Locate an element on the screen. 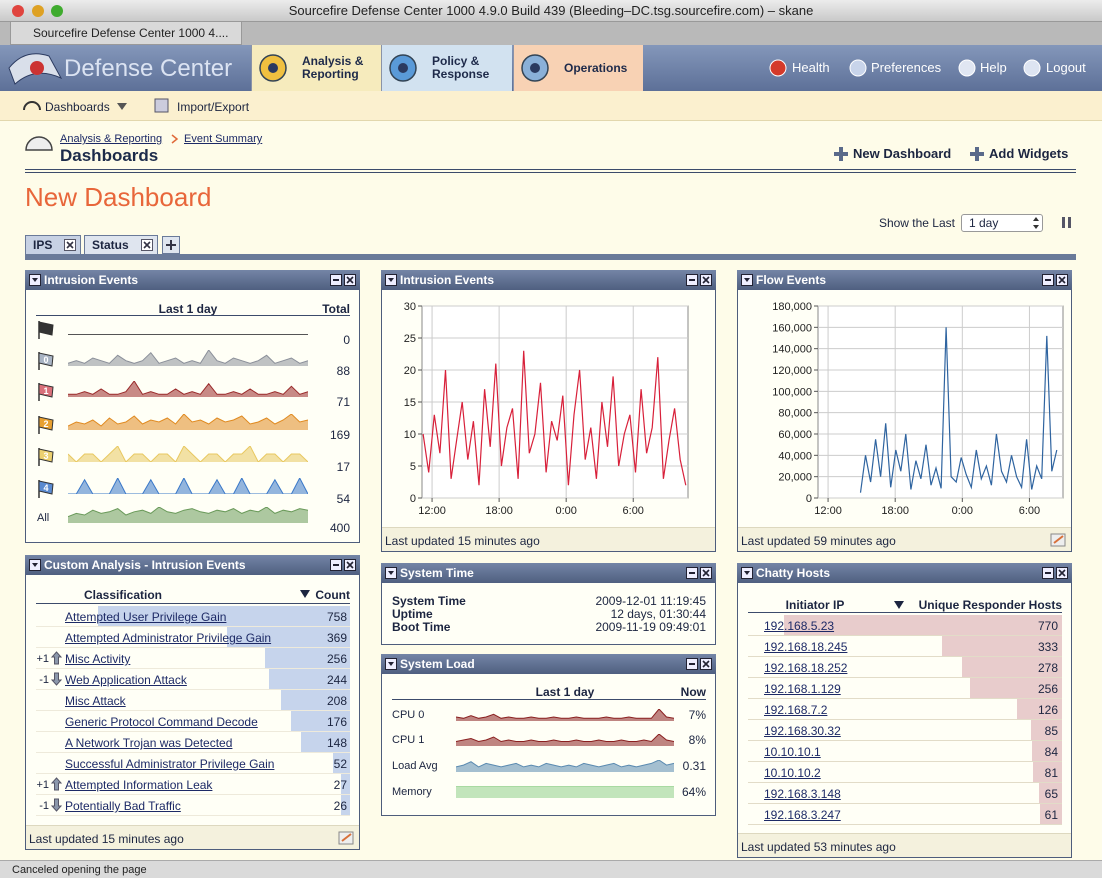 This screenshot has width=1102, height=878. host-link: 192.168.3.247 is located at coordinates (802, 815).